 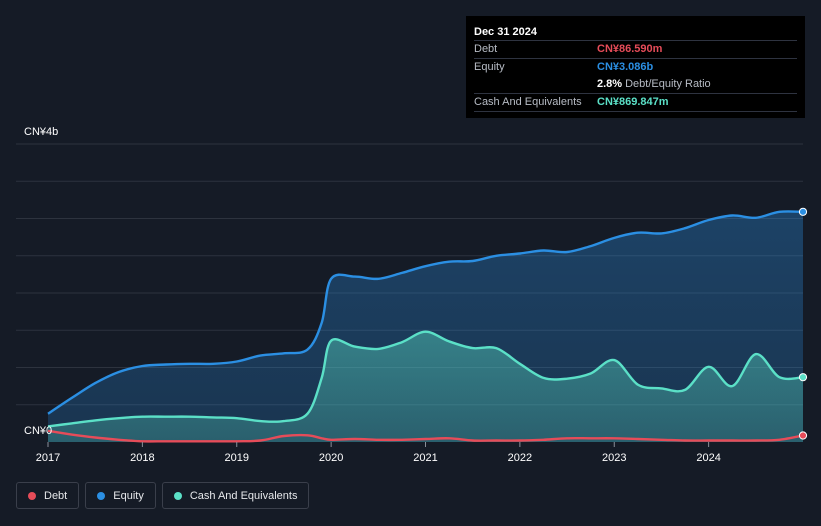 I want to click on equity-dot-icon, so click(x=101, y=495).